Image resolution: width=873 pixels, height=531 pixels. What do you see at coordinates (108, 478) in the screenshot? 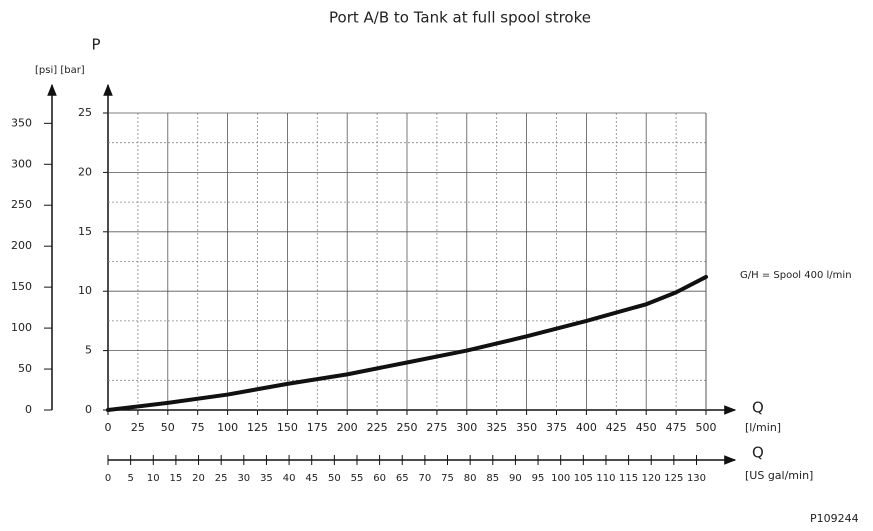
I see `x2-tick-label: 0` at bounding box center [108, 478].